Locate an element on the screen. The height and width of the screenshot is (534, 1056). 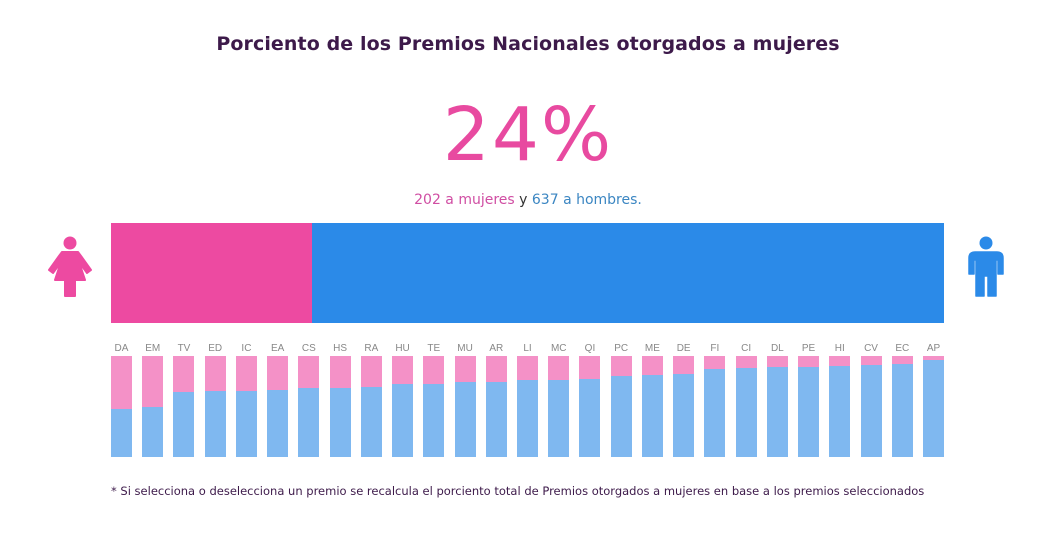
women-percentage: 24% is located at coordinates (528, 135).